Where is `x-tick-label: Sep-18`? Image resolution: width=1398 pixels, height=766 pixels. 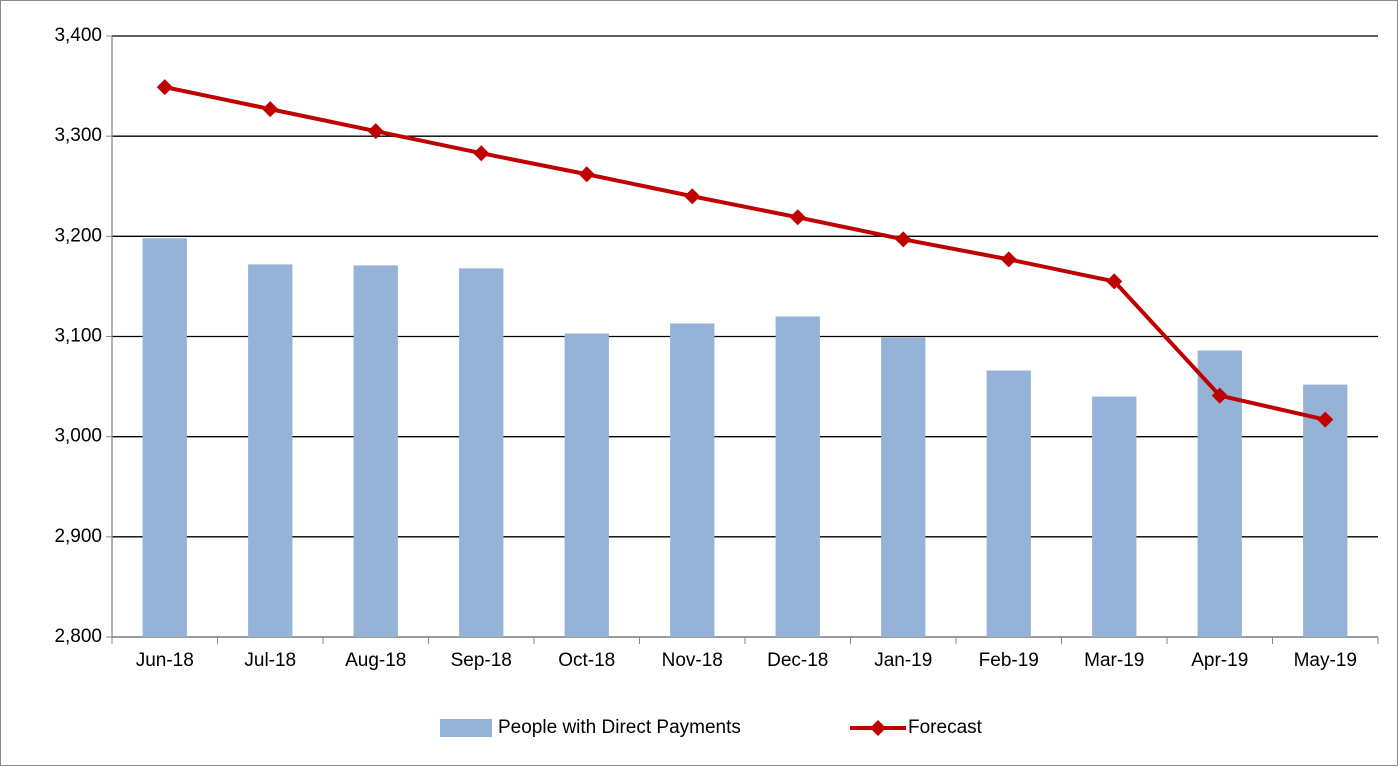 x-tick-label: Sep-18 is located at coordinates (481, 660).